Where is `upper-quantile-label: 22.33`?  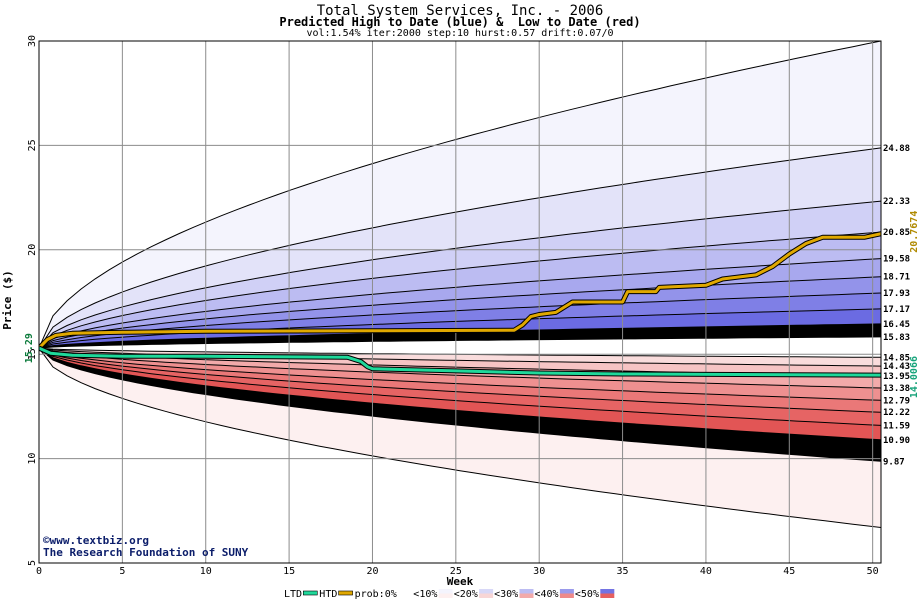
upper-quantile-label: 22.33 is located at coordinates (896, 202).